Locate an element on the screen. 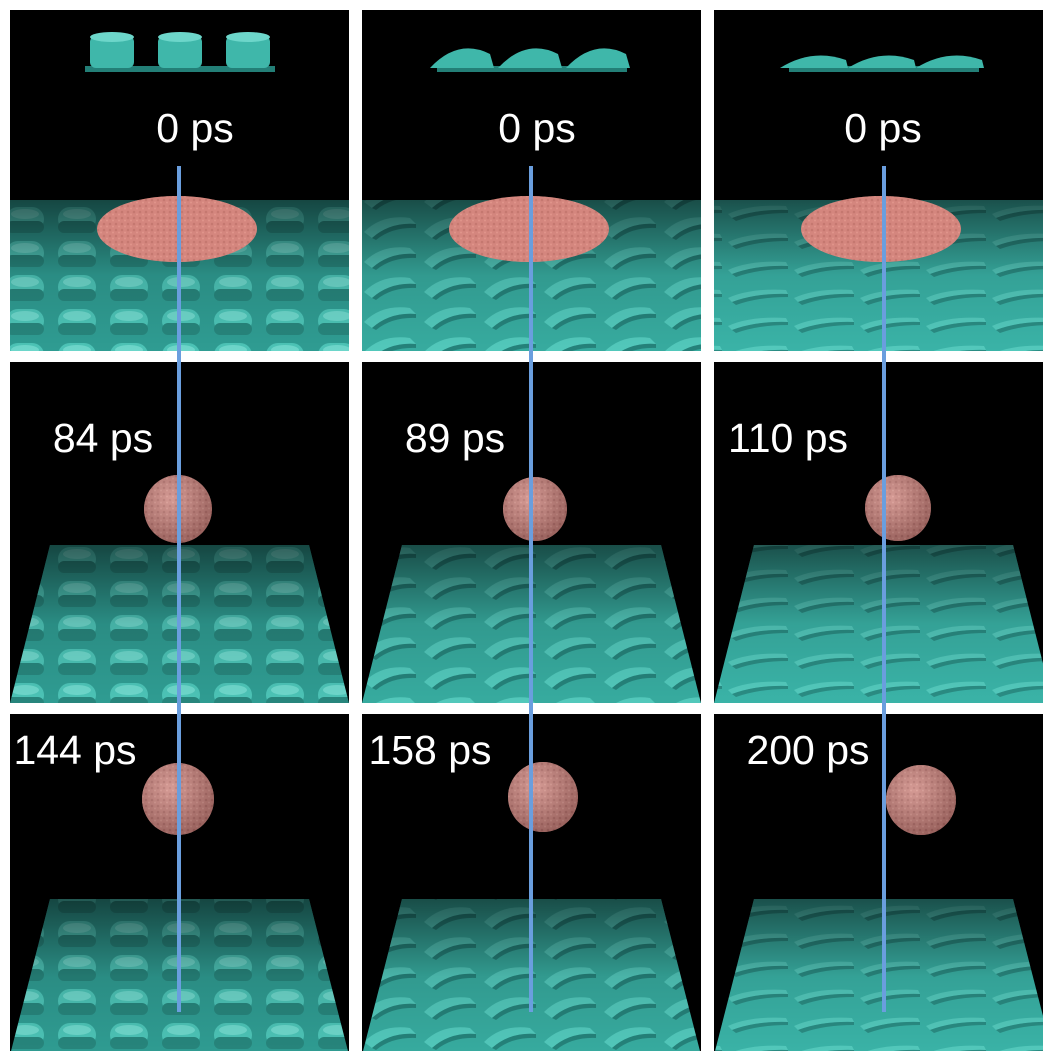 The height and width of the screenshot is (1051, 1043). time-label: 158 ps is located at coordinates (429, 750).